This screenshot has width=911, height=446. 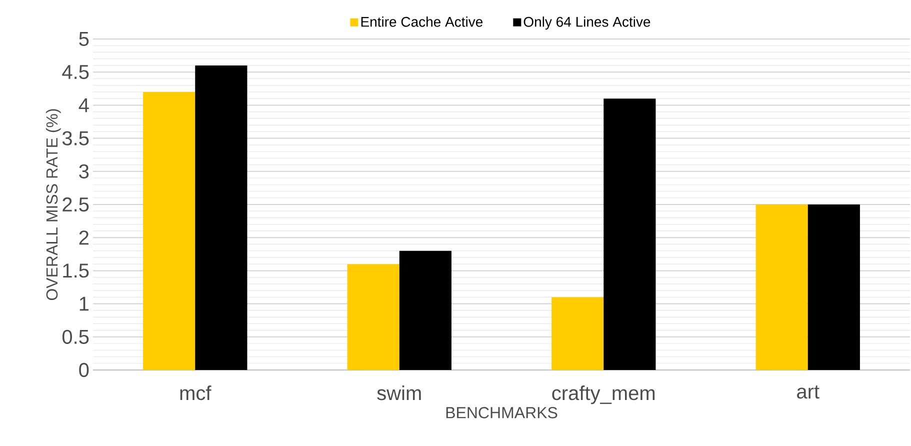 I want to click on x-tick-label: crafty_mem, so click(x=603, y=395).